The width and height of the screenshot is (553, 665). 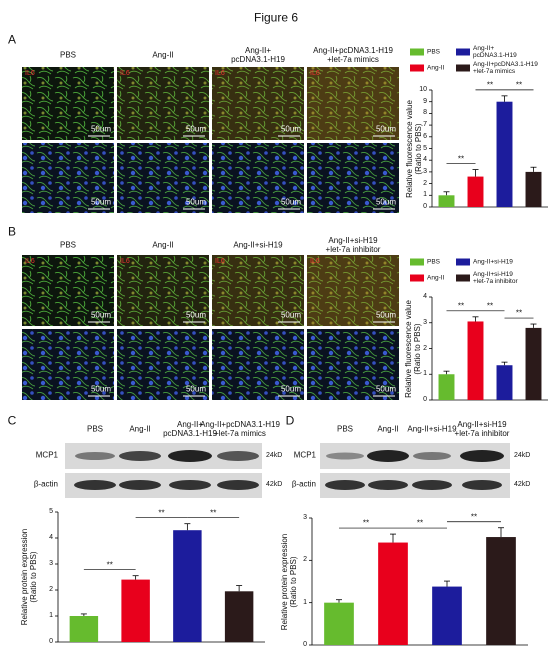 What do you see at coordinates (495, 51) in the screenshot?
I see `legend-label: Ang-II+ pcDNA3.1-H19` at bounding box center [495, 51].